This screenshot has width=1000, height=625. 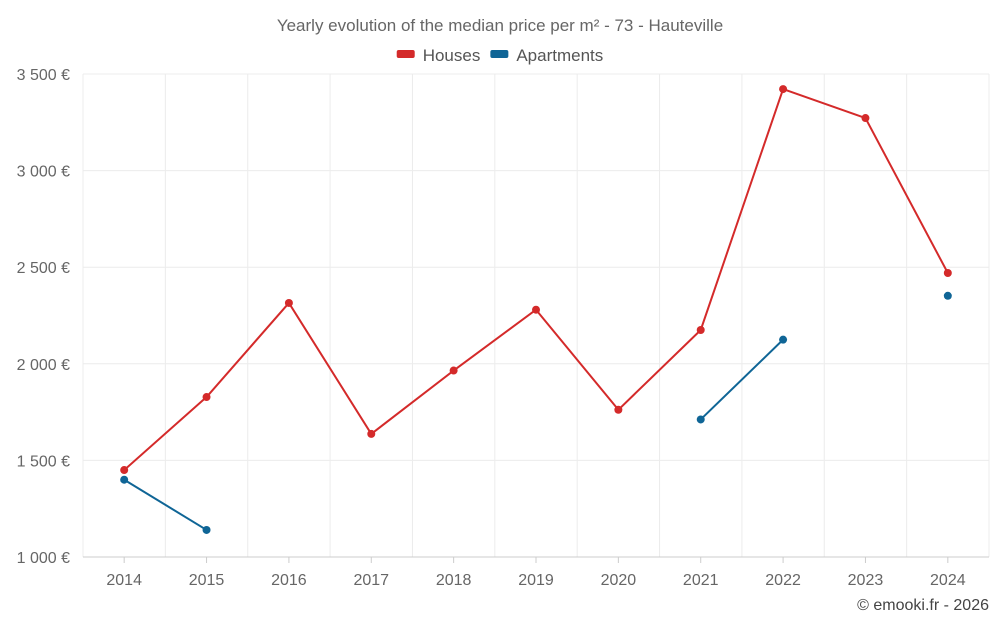 I want to click on data-point-houses-2020, so click(x=618, y=409).